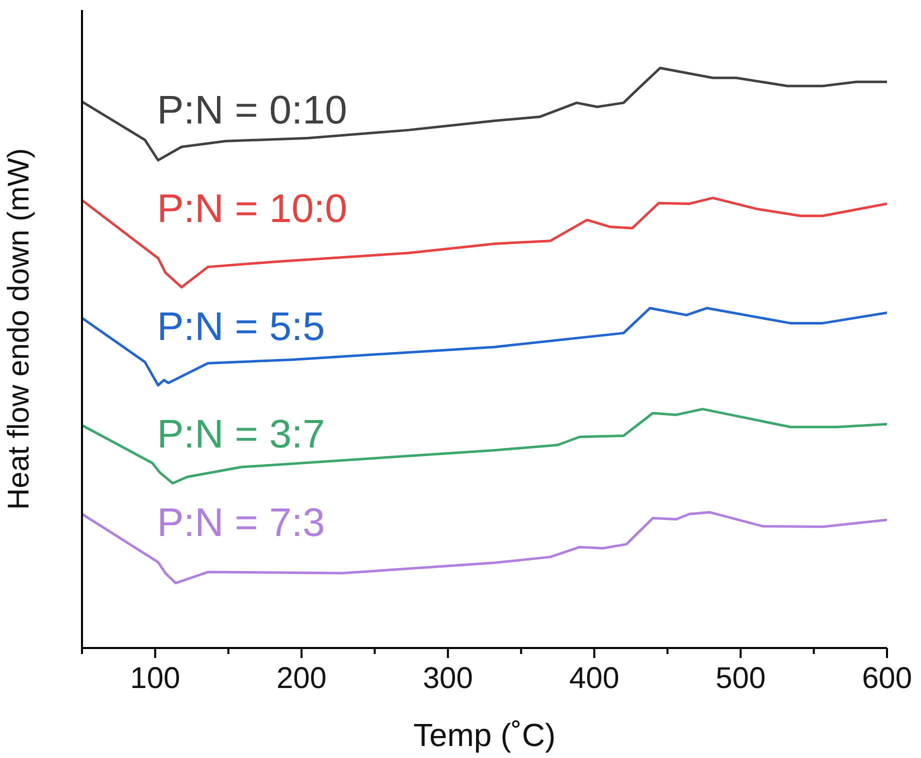  What do you see at coordinates (301, 678) in the screenshot?
I see `x-tick-label: 200` at bounding box center [301, 678].